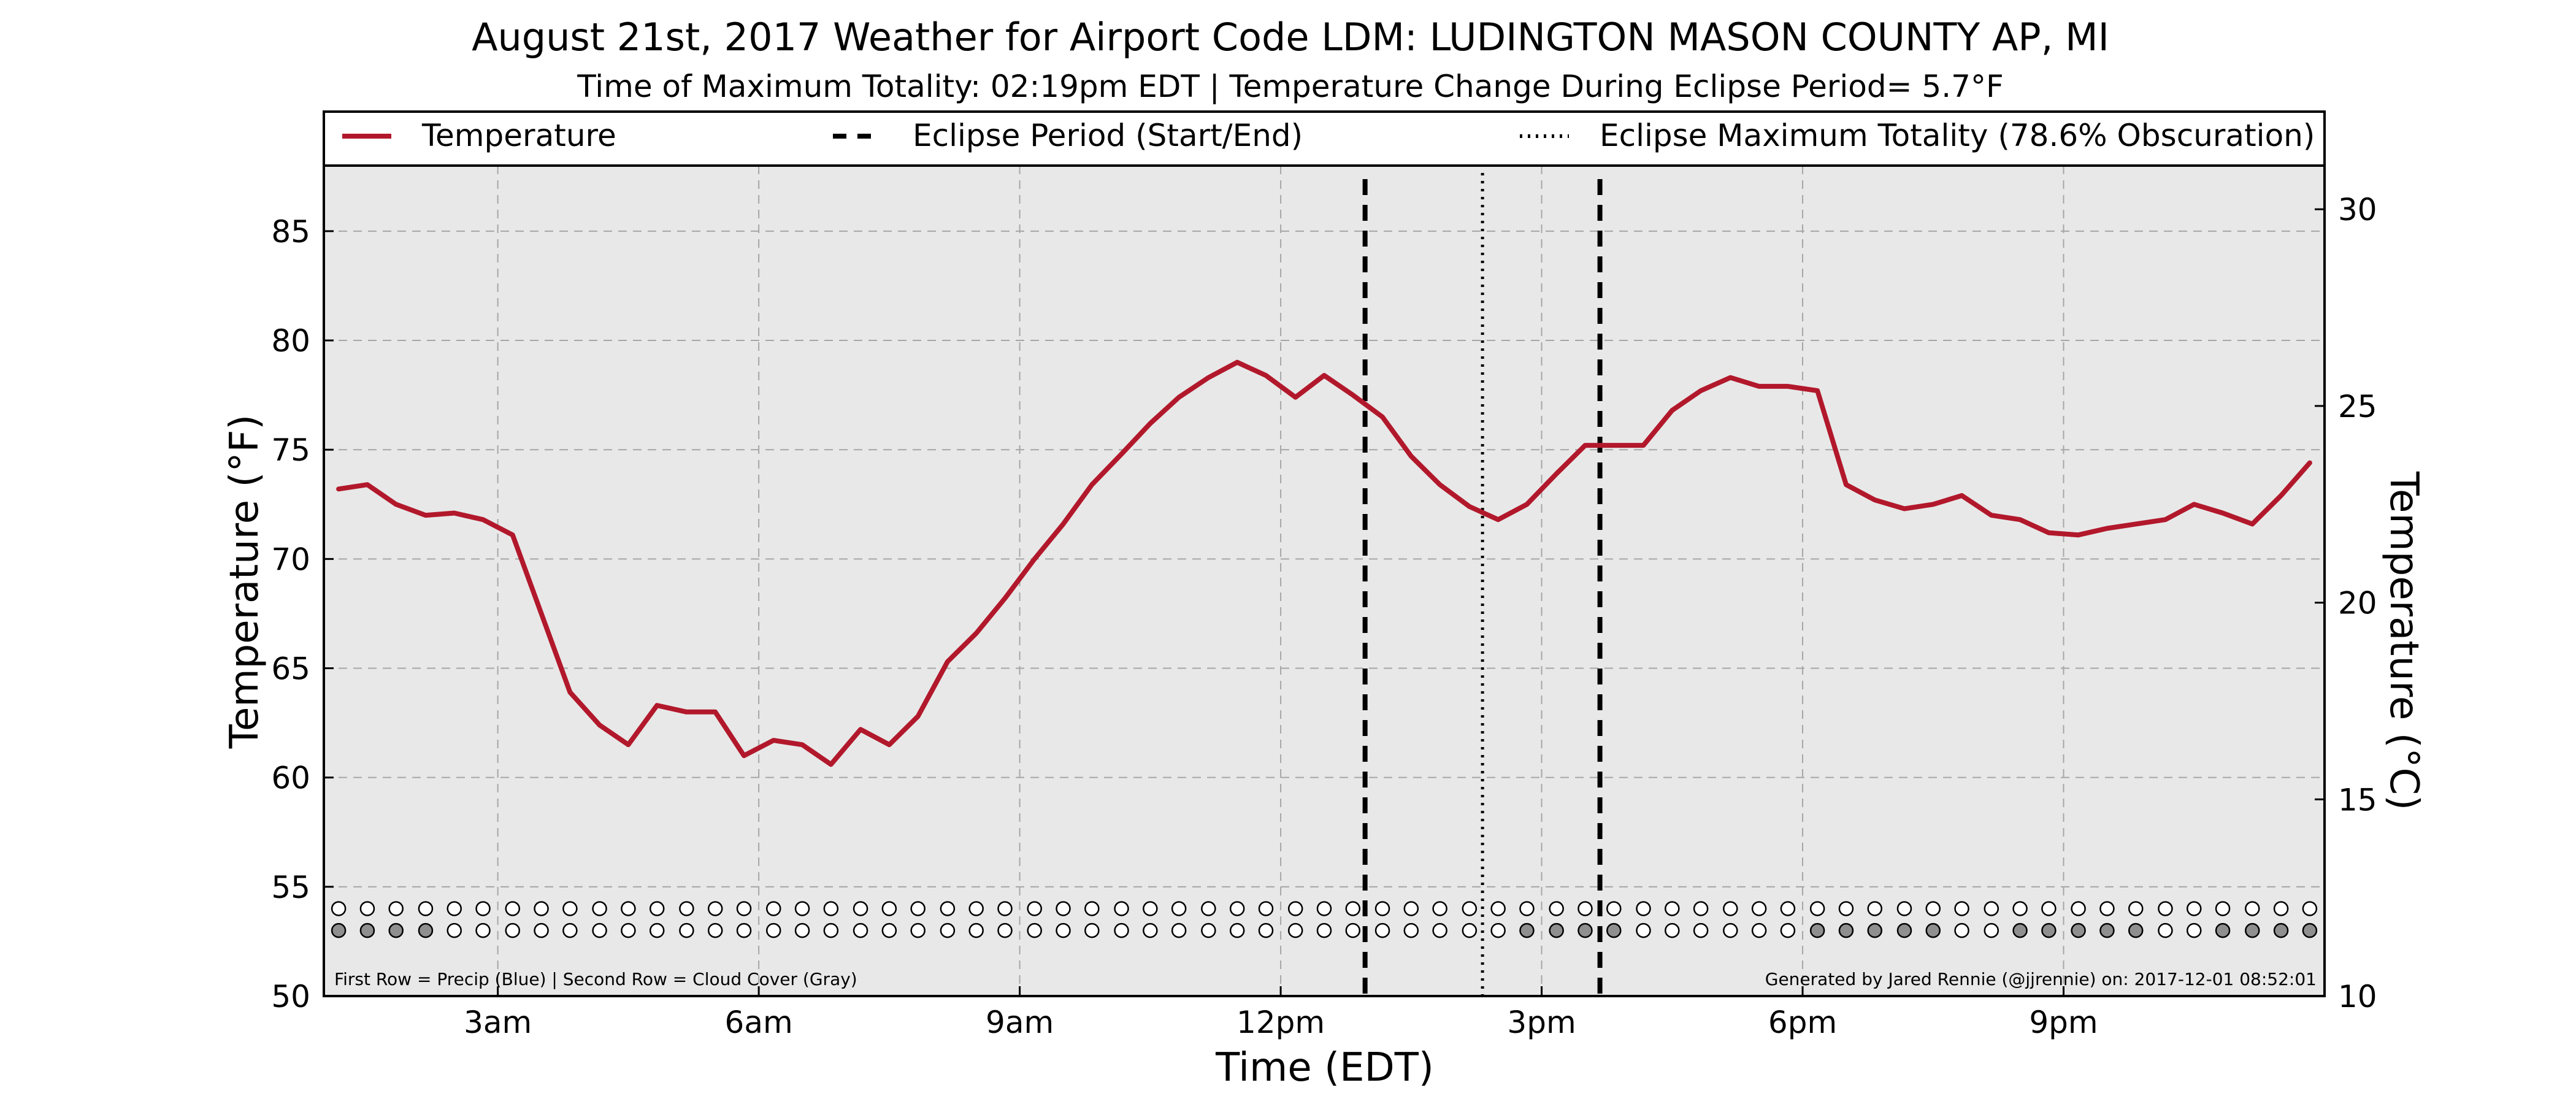  What do you see at coordinates (498, 1022) in the screenshot?
I see `x-tick-label: 3am` at bounding box center [498, 1022].